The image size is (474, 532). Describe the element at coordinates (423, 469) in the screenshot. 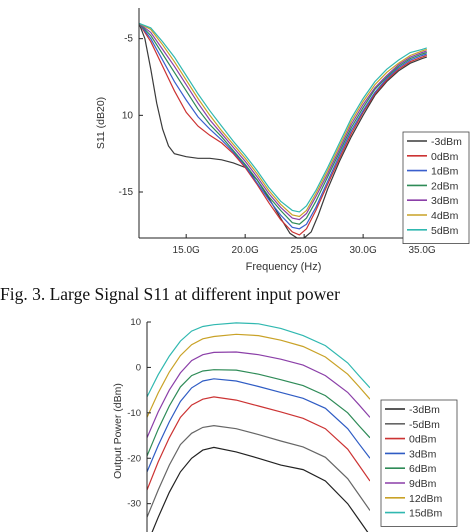

I see `legend-label-4: 6dBm` at that location.